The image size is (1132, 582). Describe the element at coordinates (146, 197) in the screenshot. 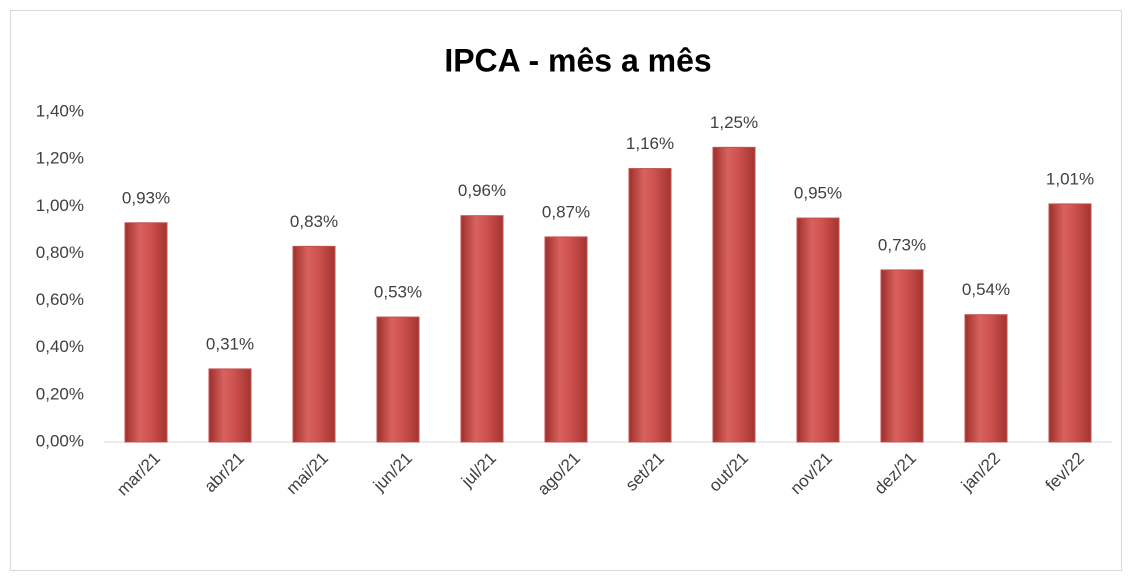

I see `data-label: 0,93%` at that location.